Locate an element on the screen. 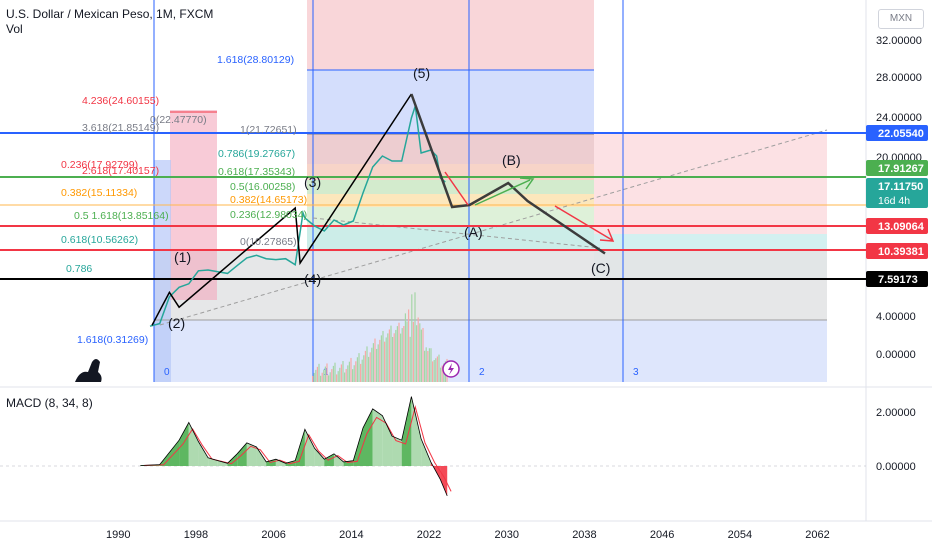 This screenshot has height=550, width=932. time-axis-label: 2062 is located at coordinates (817, 535).